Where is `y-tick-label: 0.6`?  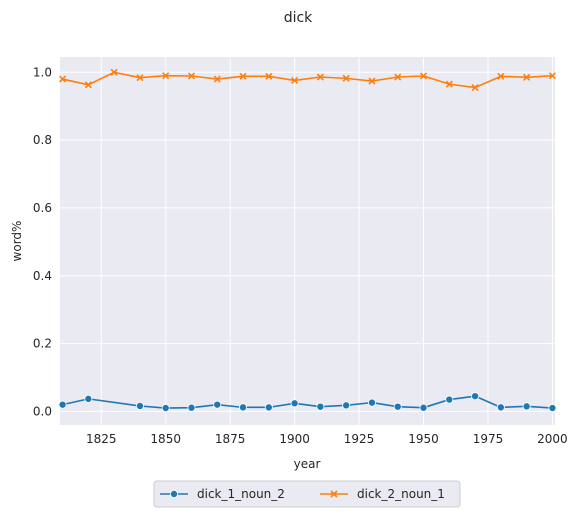 y-tick-label: 0.6 is located at coordinates (42, 208).